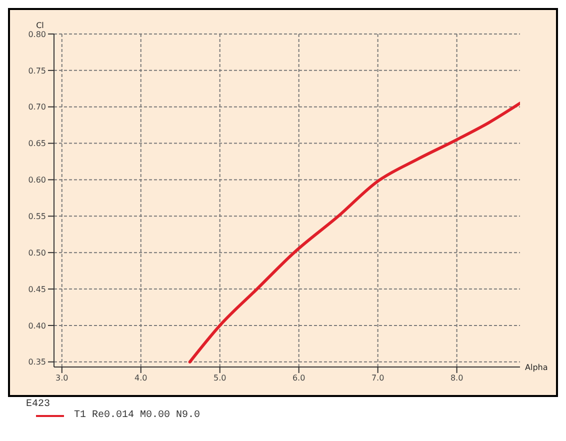  I want to click on legend-title: E423, so click(39, 404).